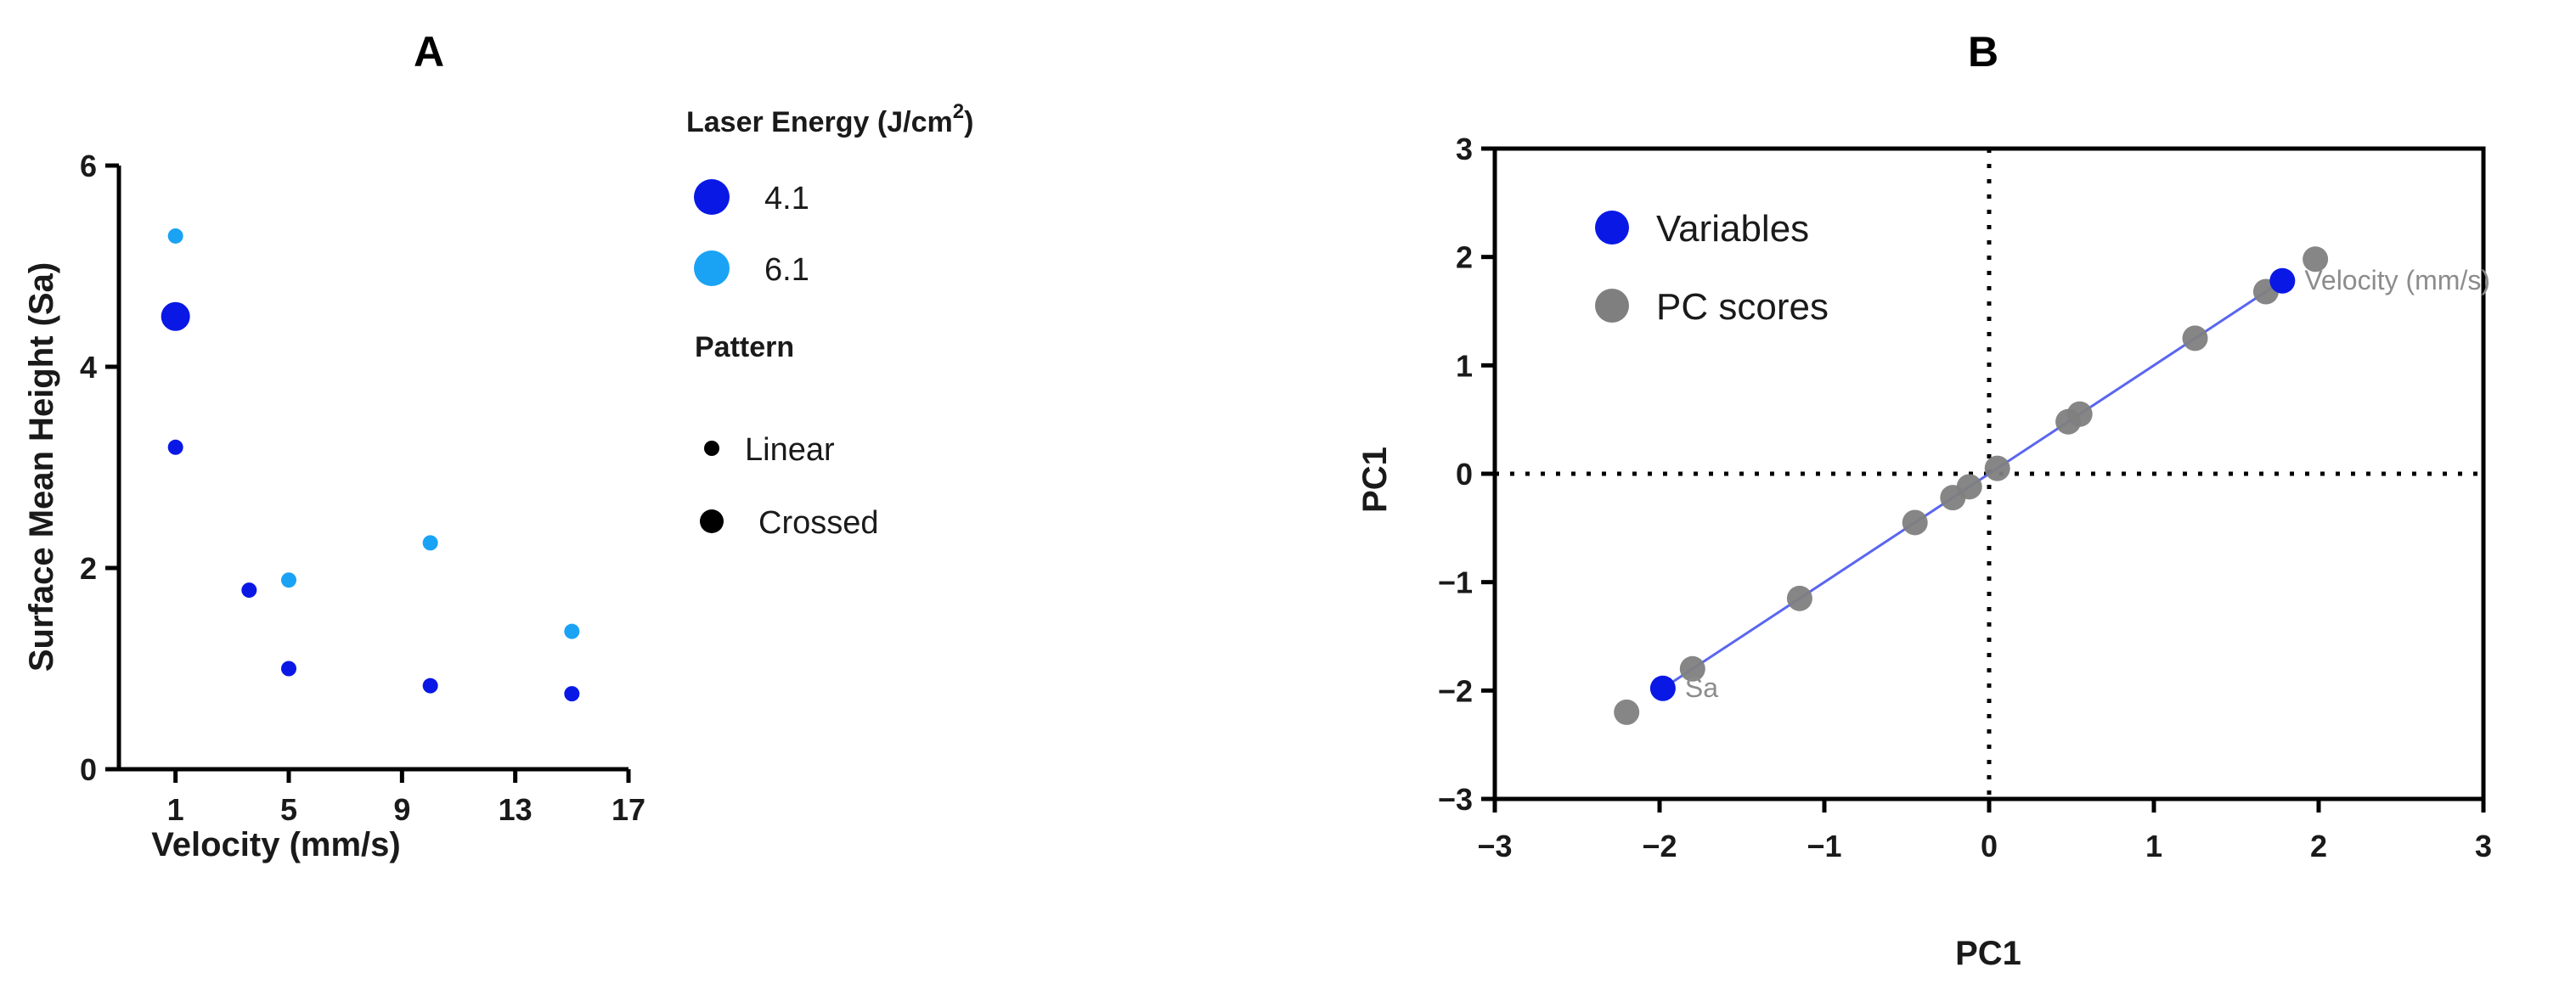 The height and width of the screenshot is (1001, 2576). Describe the element at coordinates (712, 521) in the screenshot. I see `legend-pattern-crossed-marker` at that location.